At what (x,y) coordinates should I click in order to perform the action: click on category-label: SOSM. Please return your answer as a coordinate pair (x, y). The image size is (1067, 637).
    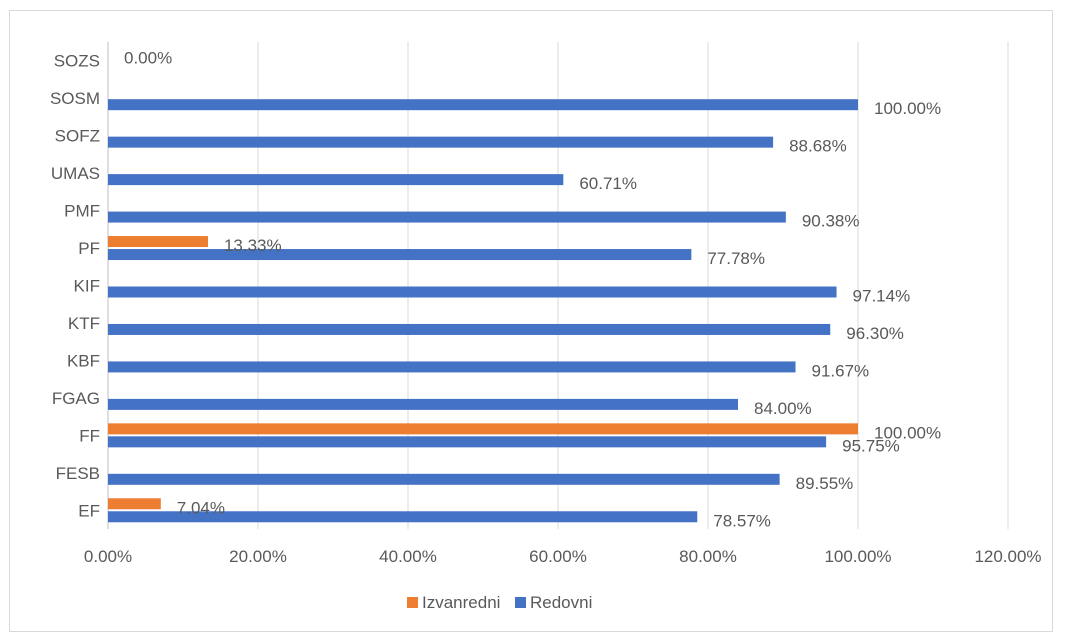
    Looking at the image, I should click on (75, 98).